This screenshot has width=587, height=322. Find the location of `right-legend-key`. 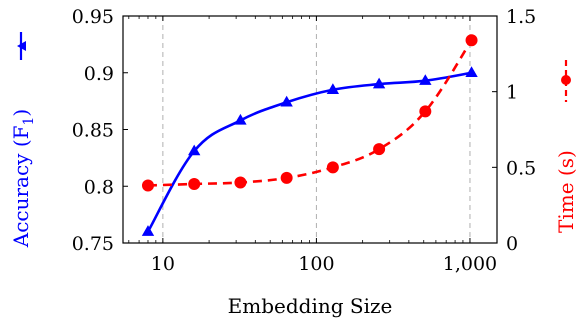

right-legend-key is located at coordinates (566, 81).